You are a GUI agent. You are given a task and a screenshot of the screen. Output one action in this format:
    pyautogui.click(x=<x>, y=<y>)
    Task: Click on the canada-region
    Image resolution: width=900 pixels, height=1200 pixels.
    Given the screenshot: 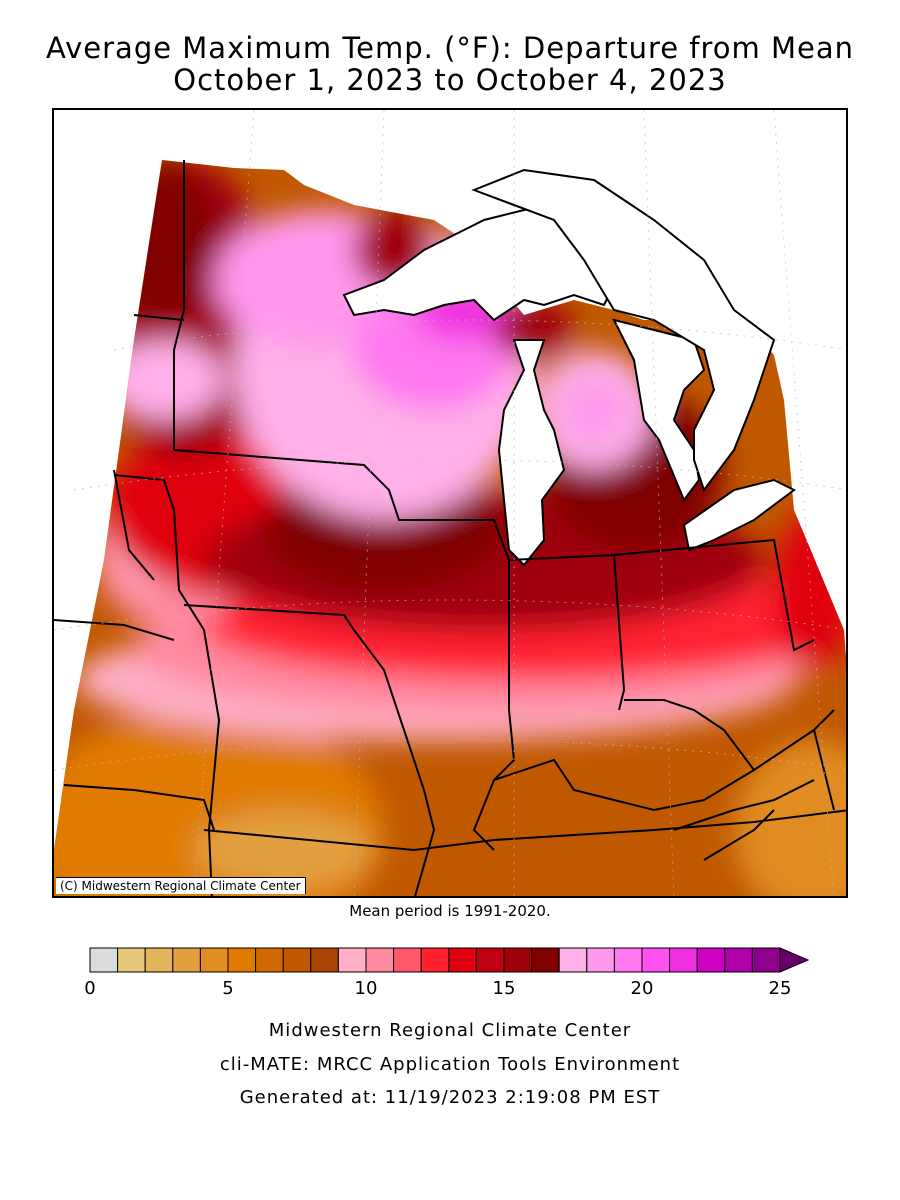 What is the action you would take?
    pyautogui.click(x=623, y=330)
    